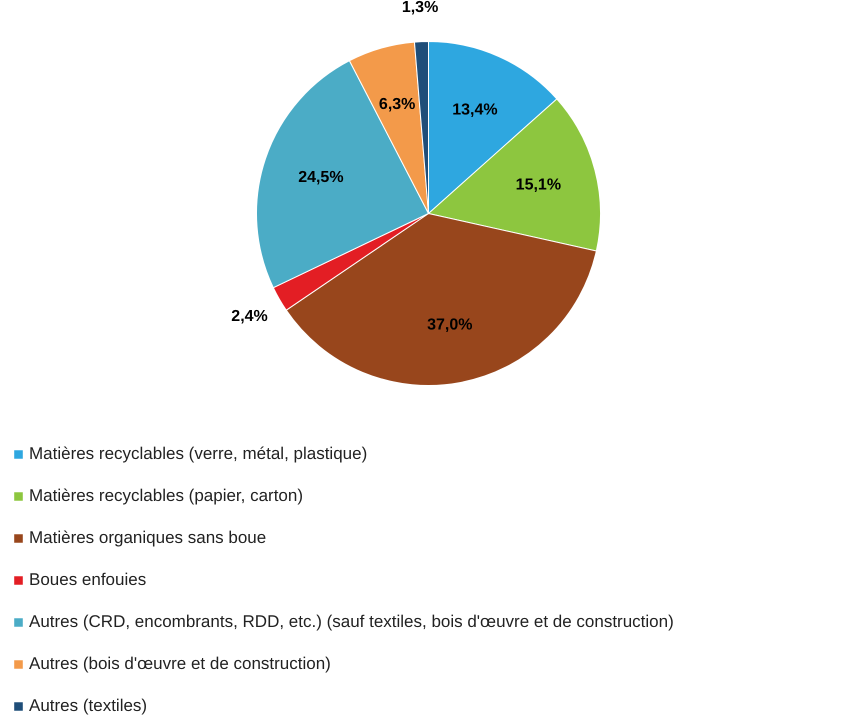 The image size is (848, 724). I want to click on data-label: 6,3%, so click(397, 104).